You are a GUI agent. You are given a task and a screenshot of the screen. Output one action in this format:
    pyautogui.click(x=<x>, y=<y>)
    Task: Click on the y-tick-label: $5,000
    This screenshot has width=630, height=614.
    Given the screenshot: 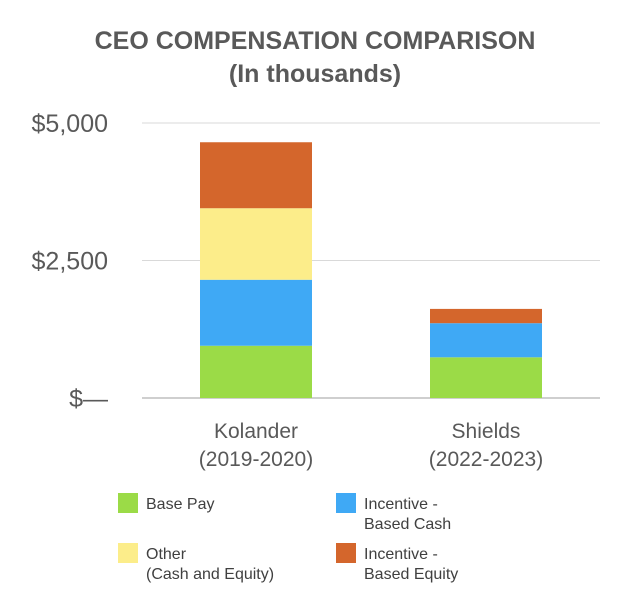 What is the action you would take?
    pyautogui.click(x=70, y=124)
    